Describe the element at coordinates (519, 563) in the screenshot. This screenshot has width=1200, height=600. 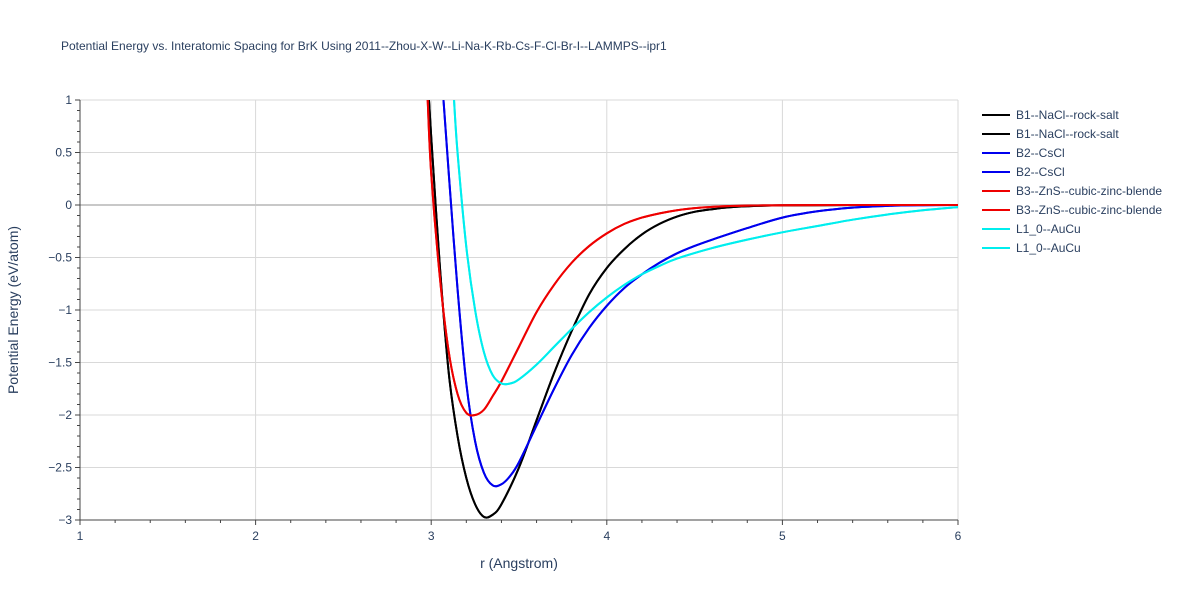
I see `x-axis-label: r (Angstrom)` at that location.